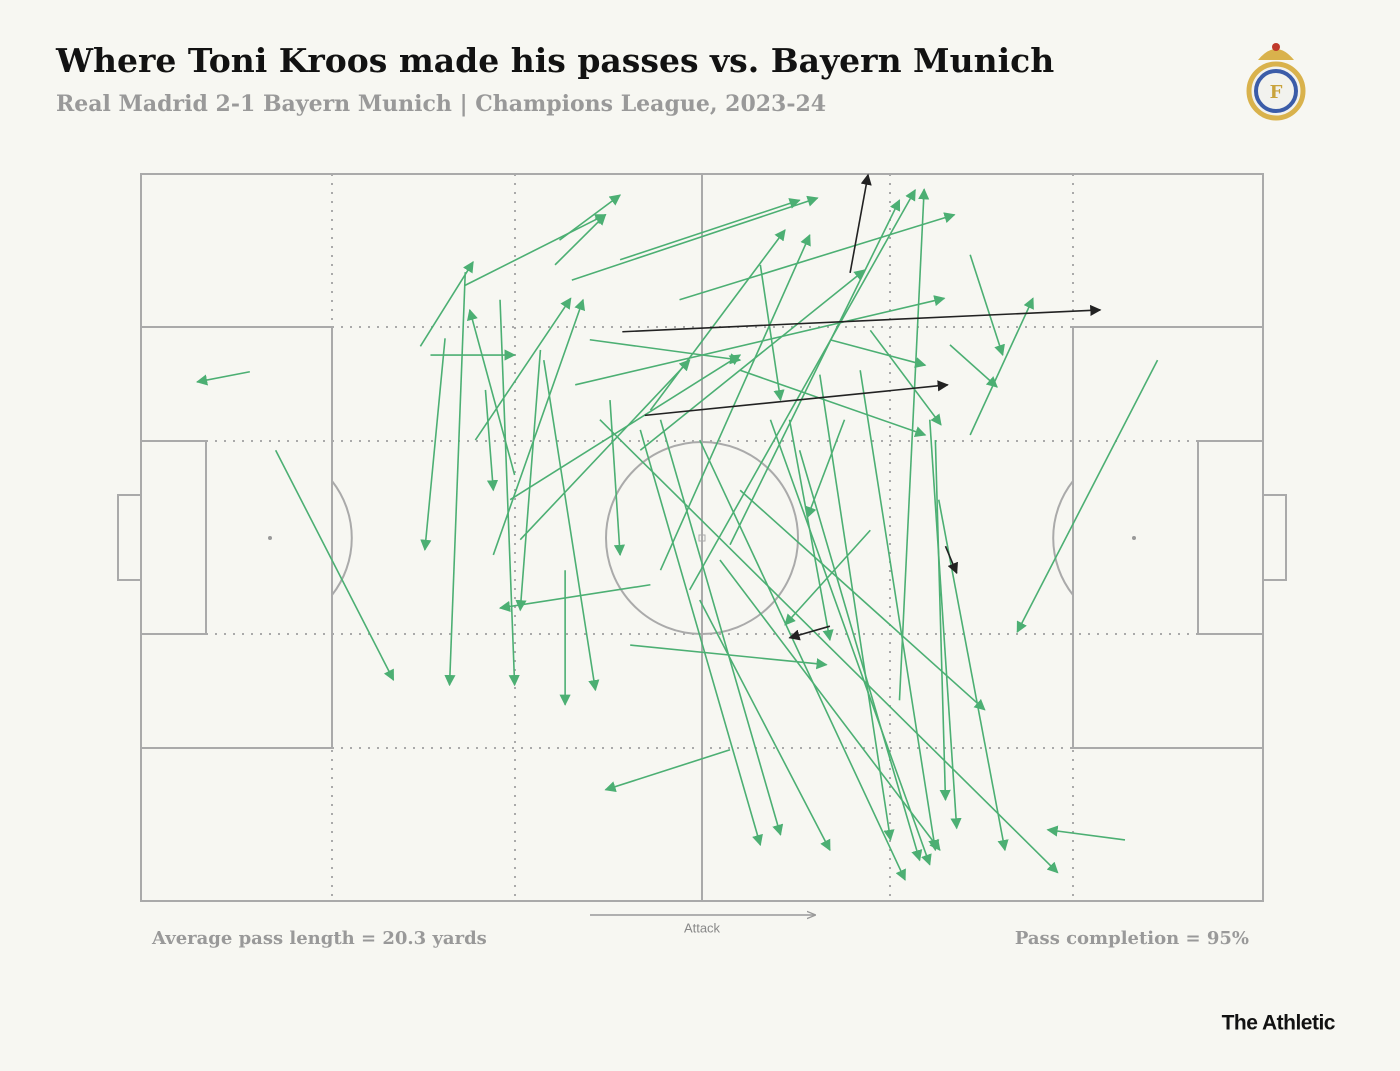 The image size is (1400, 1071). Describe the element at coordinates (1132, 938) in the screenshot. I see `annotation: Pass completion = 95%` at that location.